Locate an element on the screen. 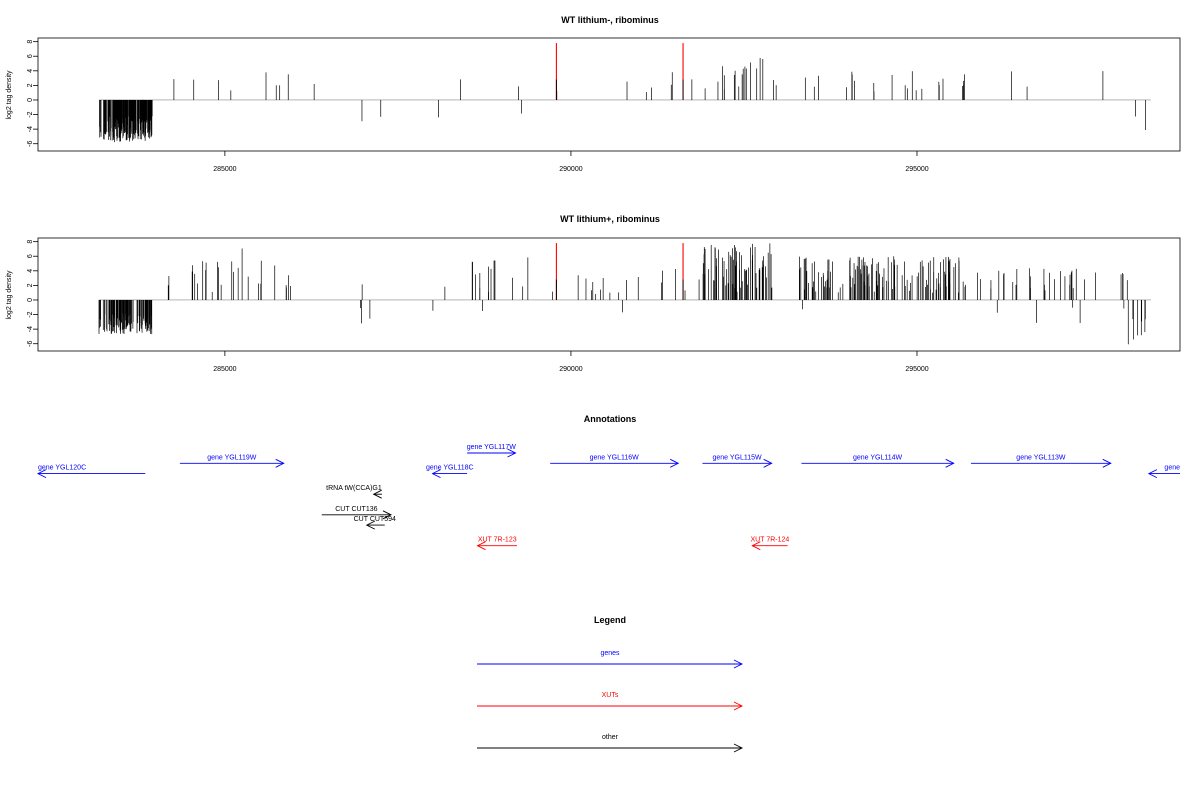  annotations-title: Annotations is located at coordinates (610, 419).